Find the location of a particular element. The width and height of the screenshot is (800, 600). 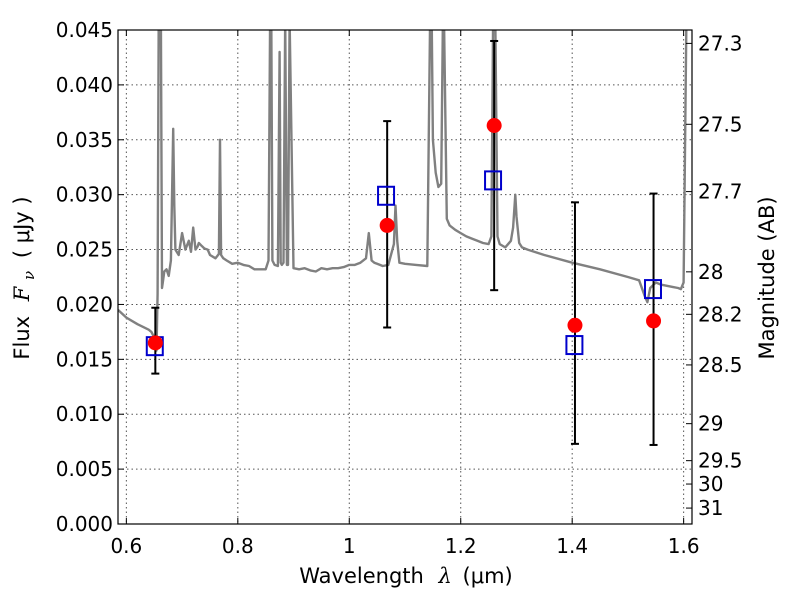

x-tick-label: 1.2 is located at coordinates (461, 546).